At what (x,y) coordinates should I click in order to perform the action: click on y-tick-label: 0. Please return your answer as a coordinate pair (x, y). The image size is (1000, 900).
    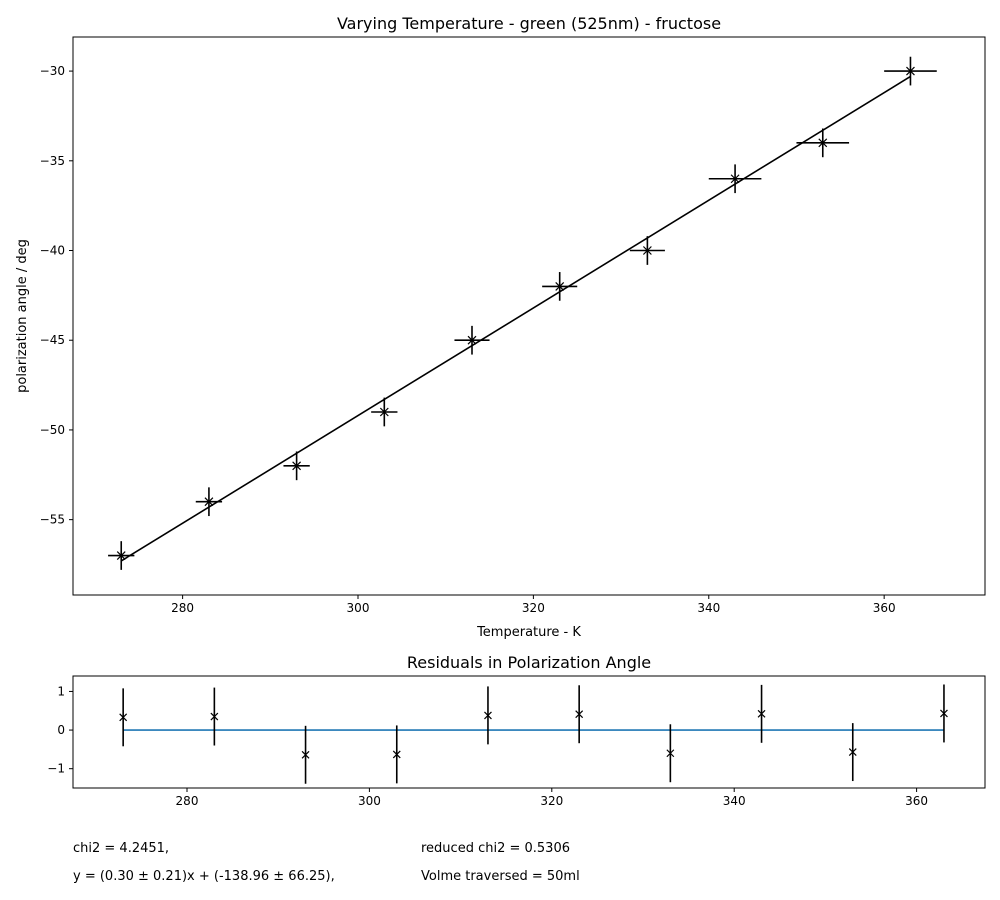
    Looking at the image, I should click on (61, 730).